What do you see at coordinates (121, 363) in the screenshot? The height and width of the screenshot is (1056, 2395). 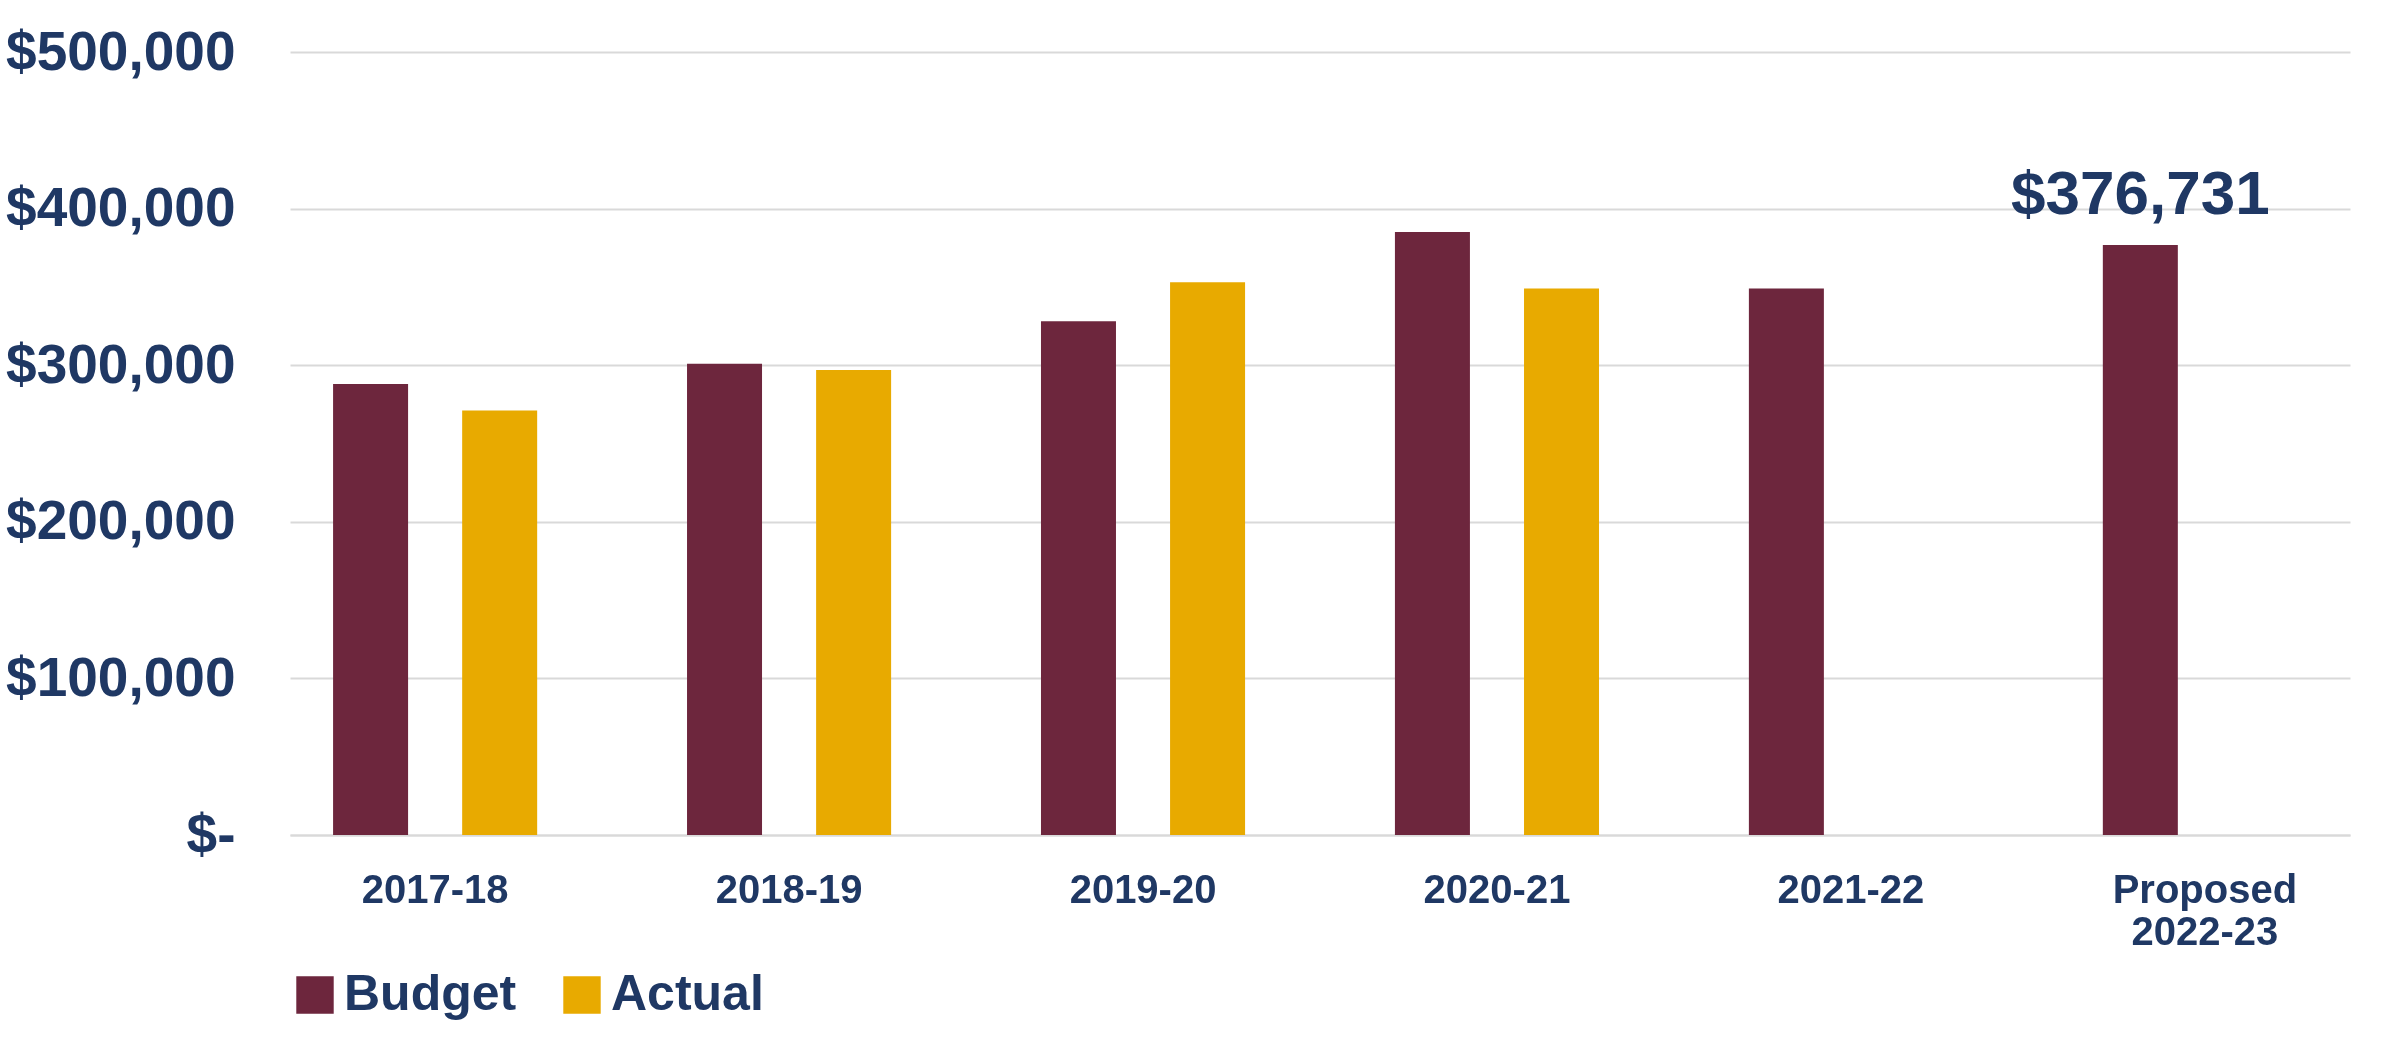 I see `y-tick-label: $300,000` at bounding box center [121, 363].